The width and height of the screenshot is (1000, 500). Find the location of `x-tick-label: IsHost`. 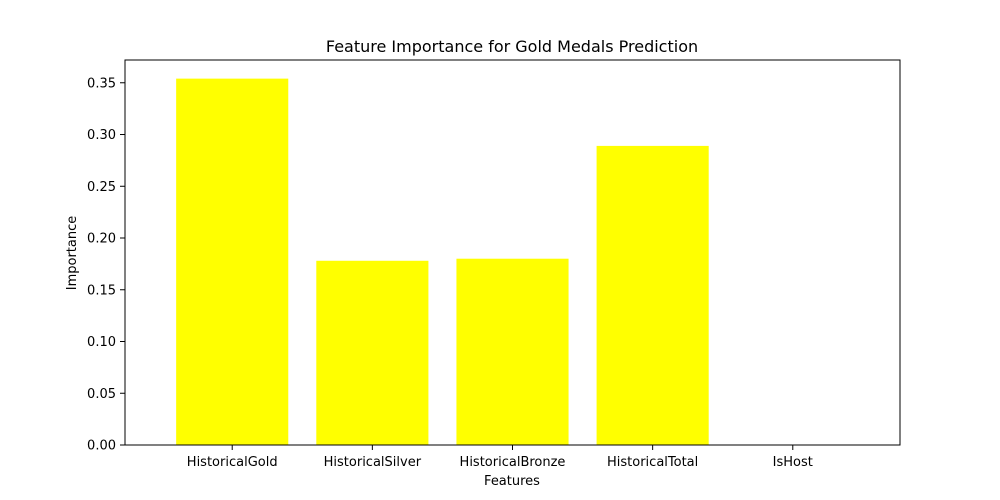

x-tick-label: IsHost is located at coordinates (793, 462).